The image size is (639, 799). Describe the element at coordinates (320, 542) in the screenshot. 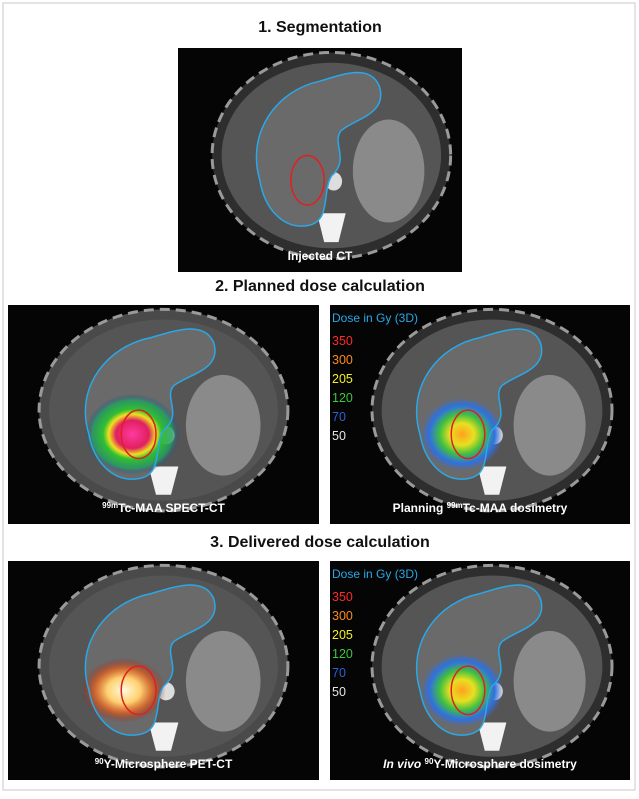

I see `section-title: 3. Delivered dose calculation` at that location.